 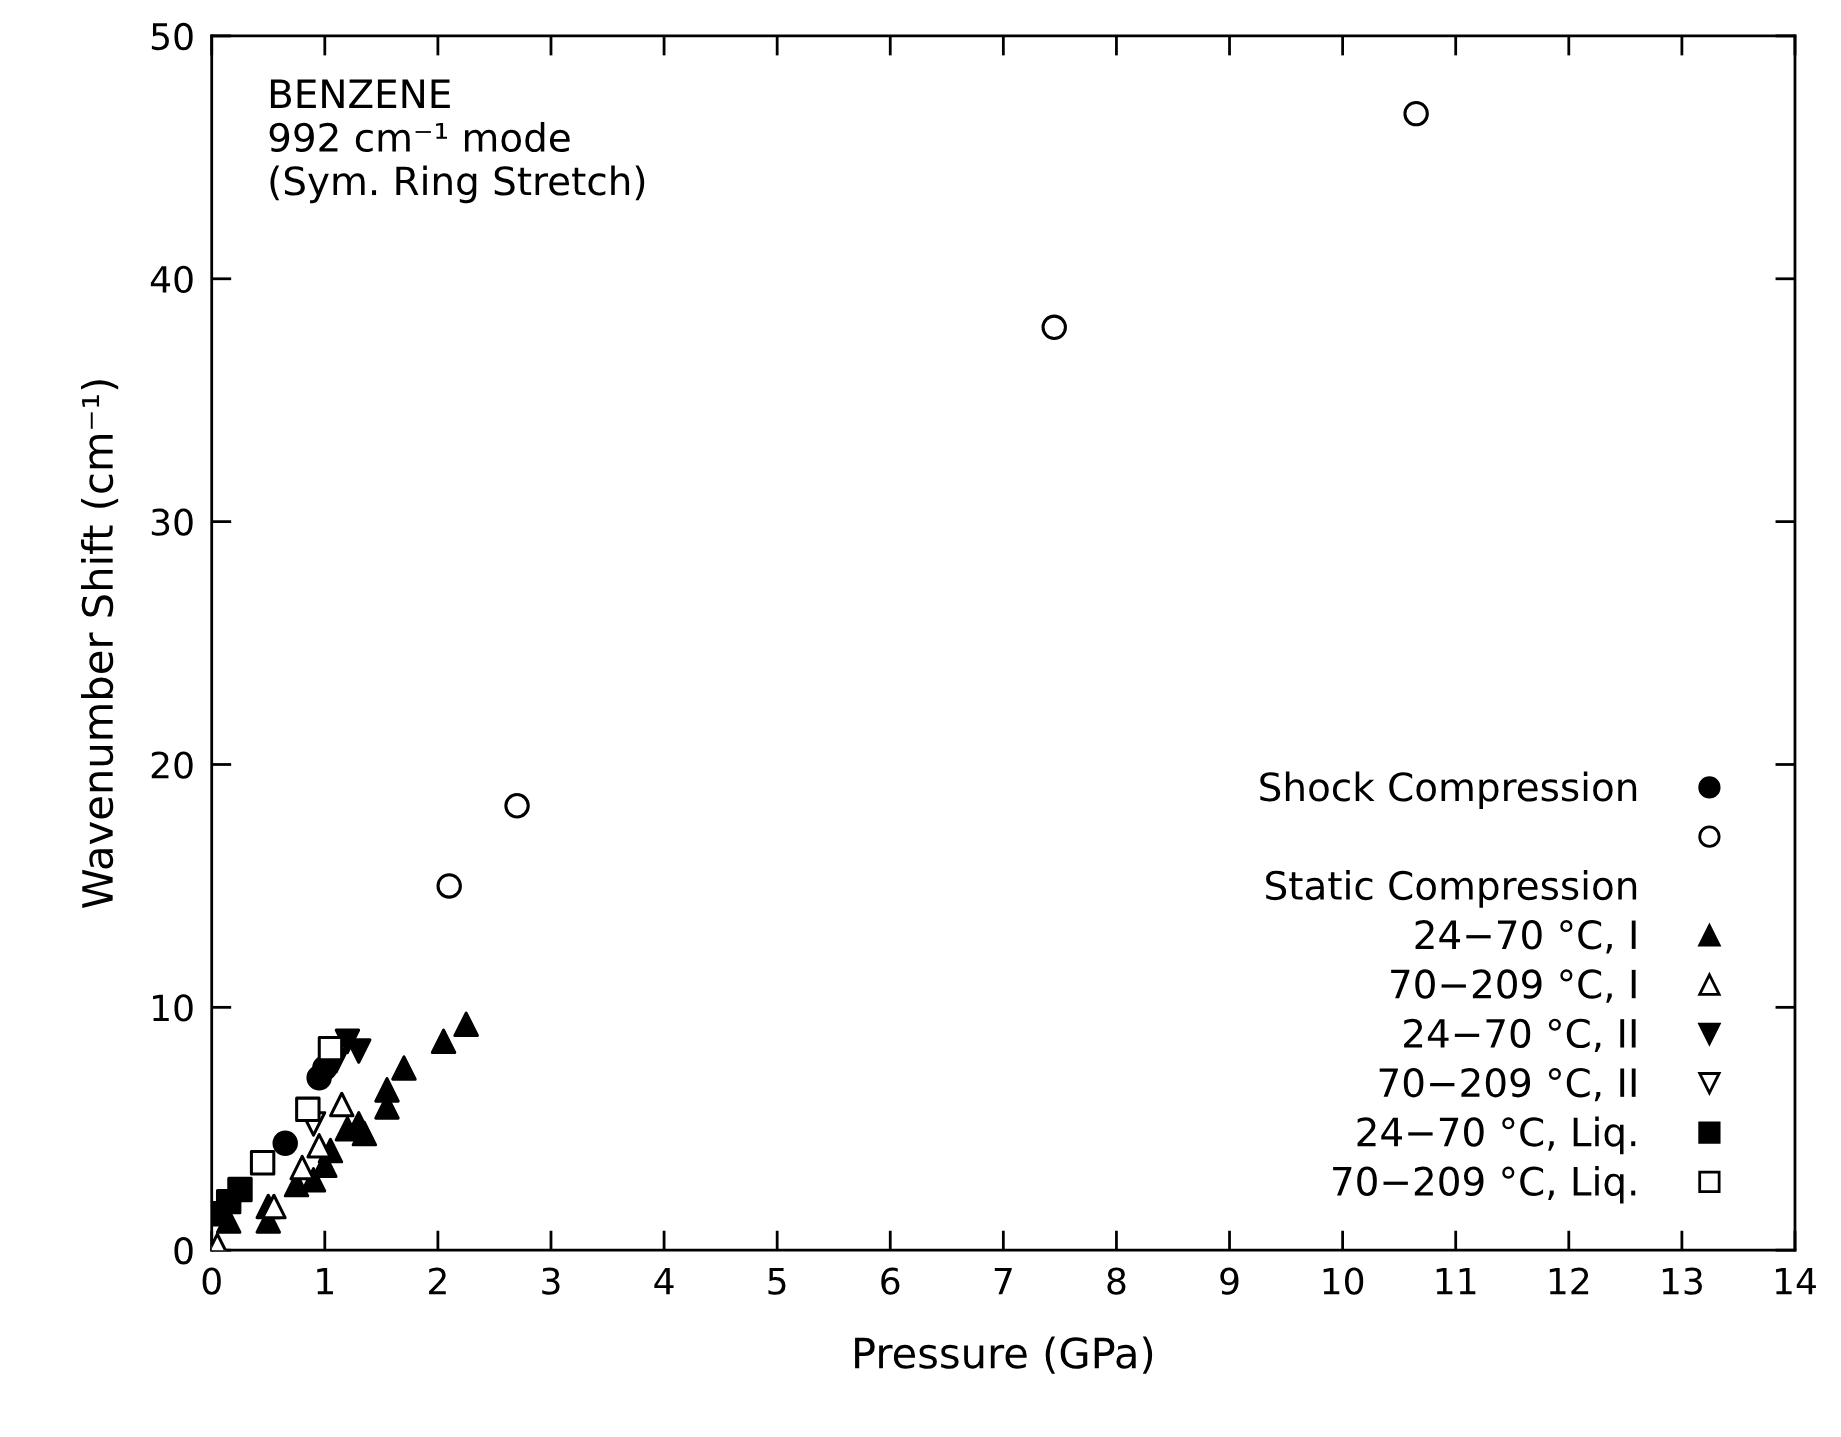 I want to click on x-tick-label: 7, so click(x=1003, y=1281).